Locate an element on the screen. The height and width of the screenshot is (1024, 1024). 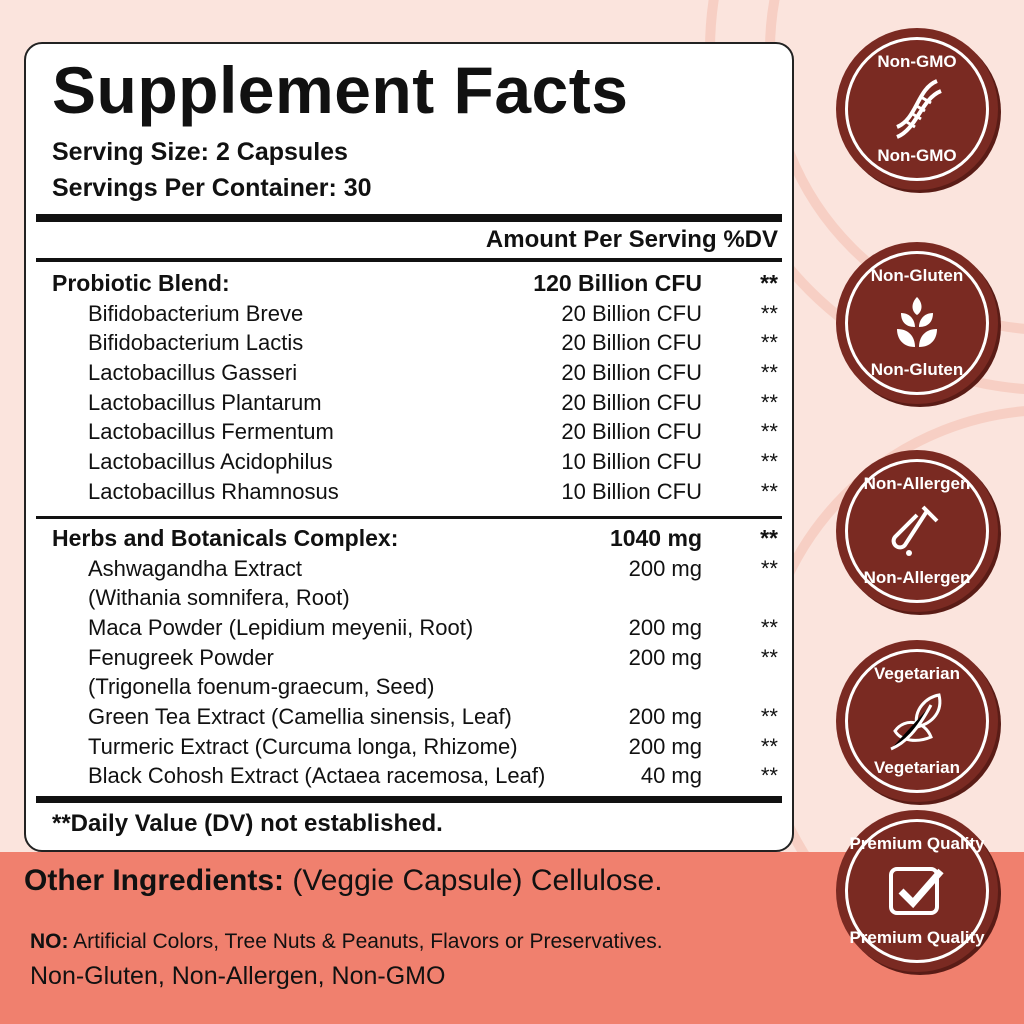
ingredient-amount: 1040 mg is located at coordinates (655, 538).